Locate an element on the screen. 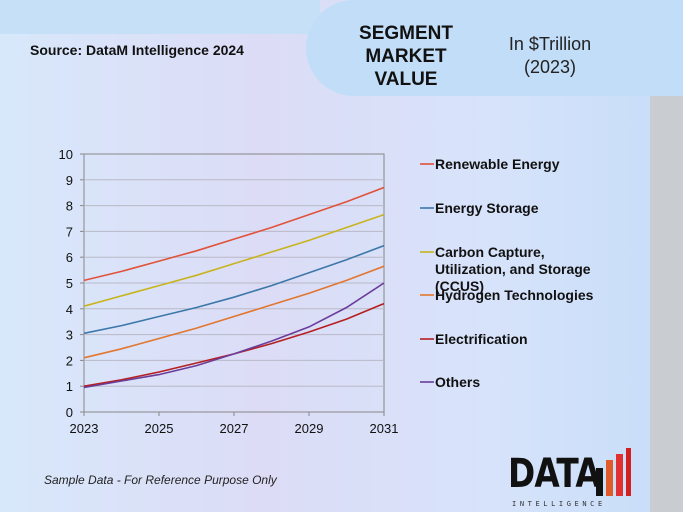 The image size is (683, 512). chart-title: SEGMENT MARKET VALUE is located at coordinates (406, 56).